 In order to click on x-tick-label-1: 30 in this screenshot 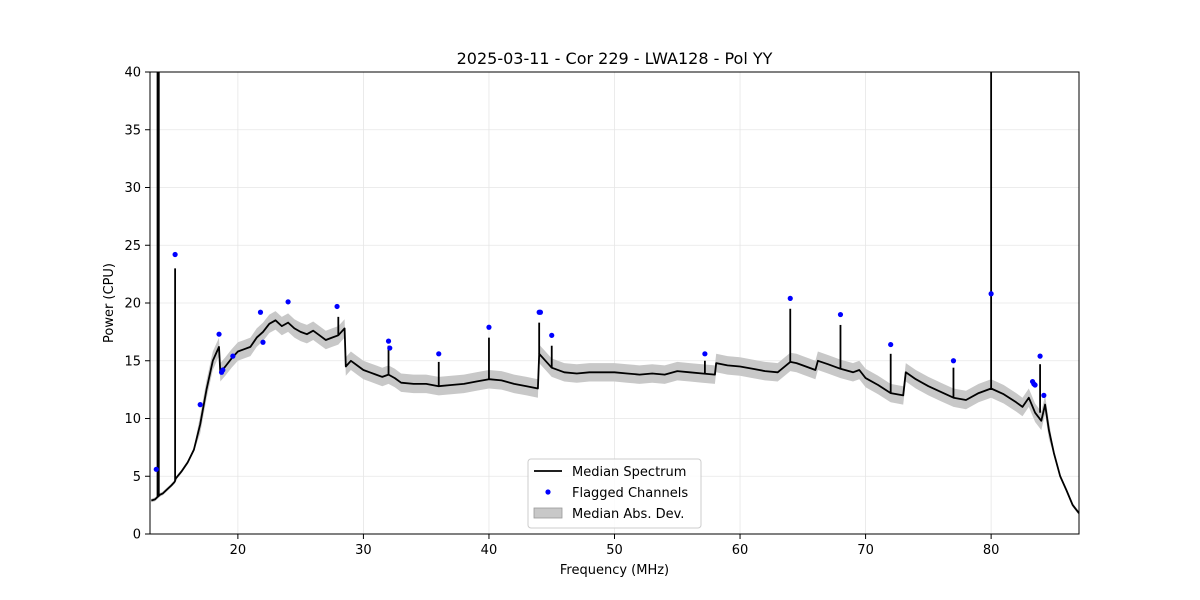, I will do `click(363, 550)`.